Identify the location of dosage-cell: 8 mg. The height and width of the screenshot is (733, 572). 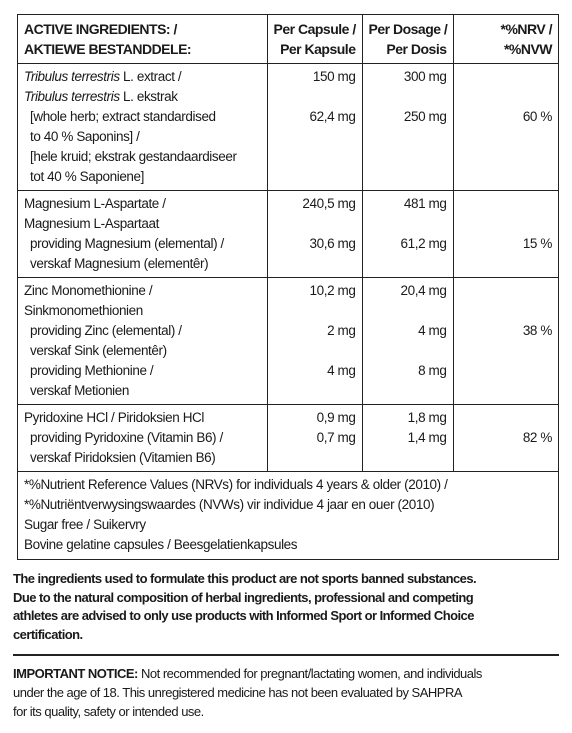
(407, 383).